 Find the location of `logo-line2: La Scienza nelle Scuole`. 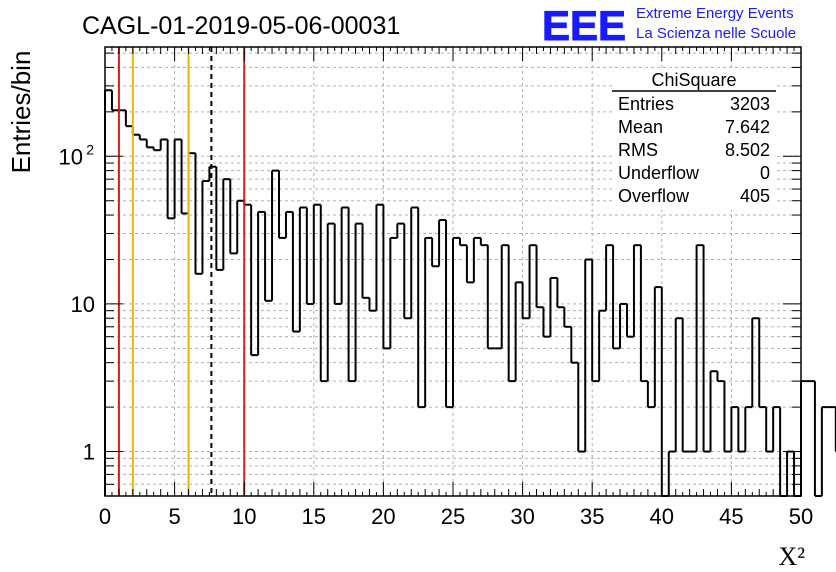

logo-line2: La Scienza nelle Scuole is located at coordinates (716, 33).